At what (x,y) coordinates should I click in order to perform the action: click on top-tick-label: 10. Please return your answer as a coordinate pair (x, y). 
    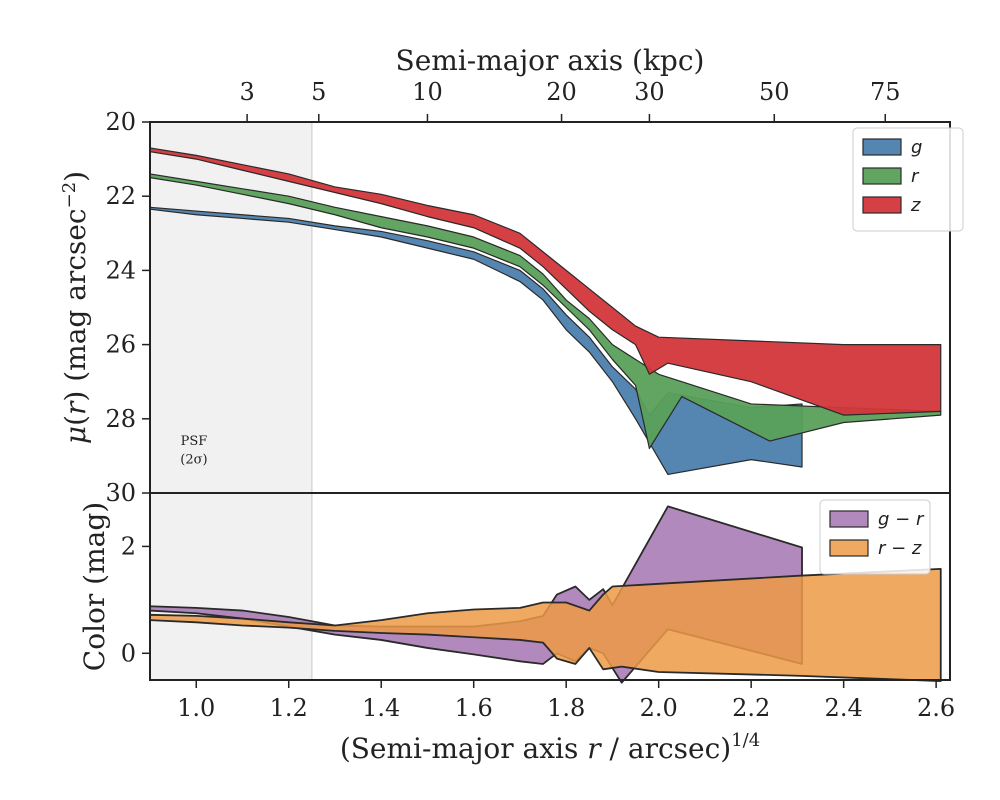
    Looking at the image, I should click on (427, 92).